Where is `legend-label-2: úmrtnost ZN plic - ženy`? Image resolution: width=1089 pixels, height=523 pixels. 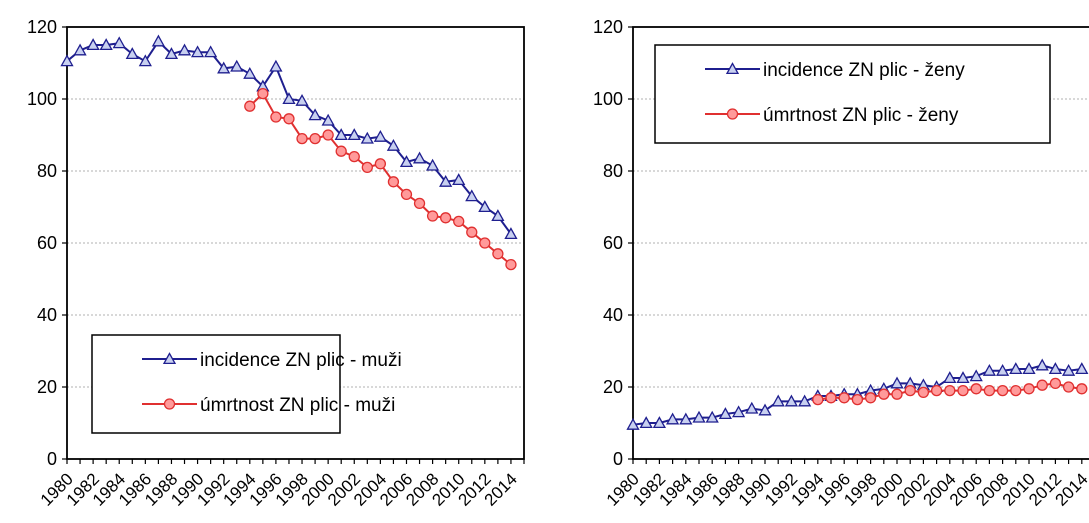 legend-label-2: úmrtnost ZN plic - ženy is located at coordinates (861, 115).